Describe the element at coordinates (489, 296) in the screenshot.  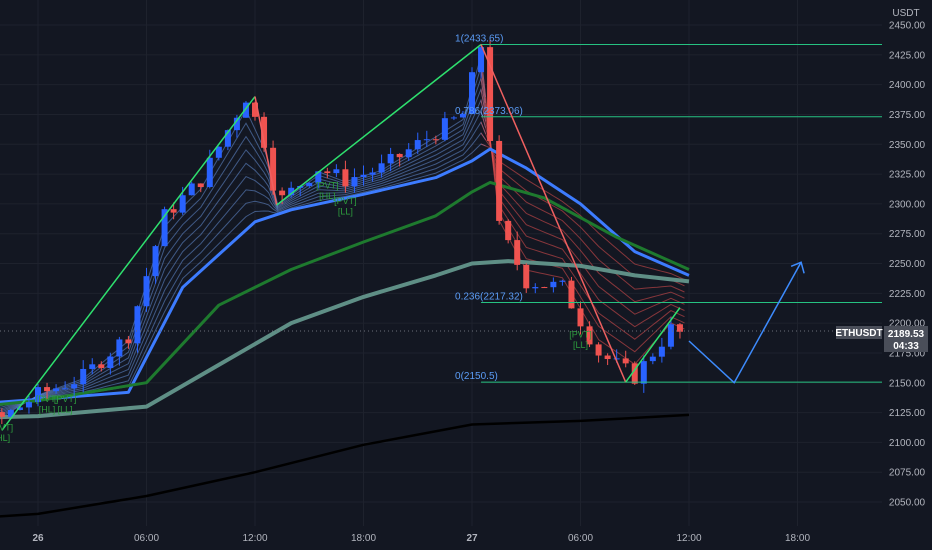
I see `fib-level-label: 0.236(2217.32)` at that location.